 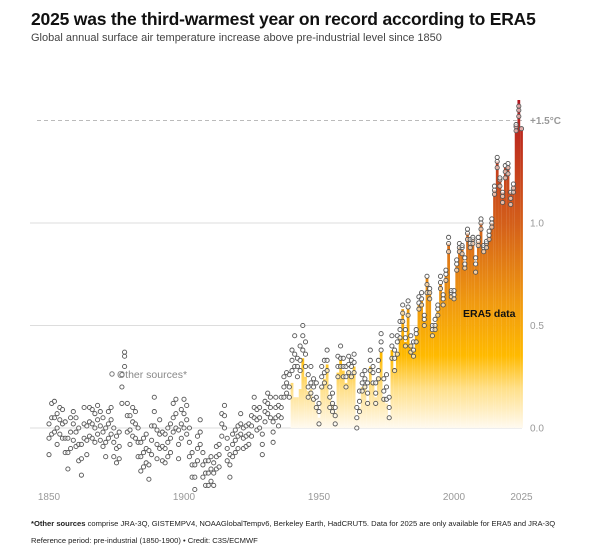 What do you see at coordinates (184, 497) in the screenshot?
I see `x-tick-label: 1900` at bounding box center [184, 497].